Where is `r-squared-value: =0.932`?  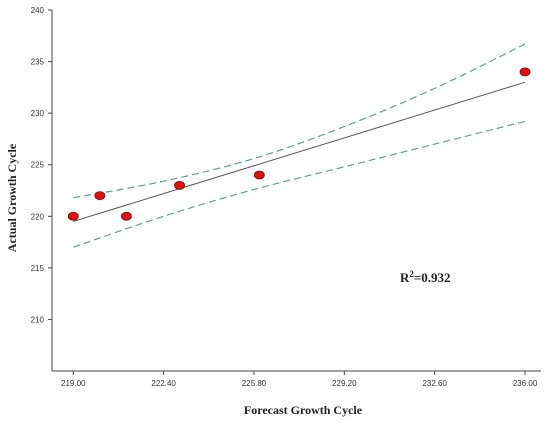 r-squared-value: =0.932 is located at coordinates (432, 277).